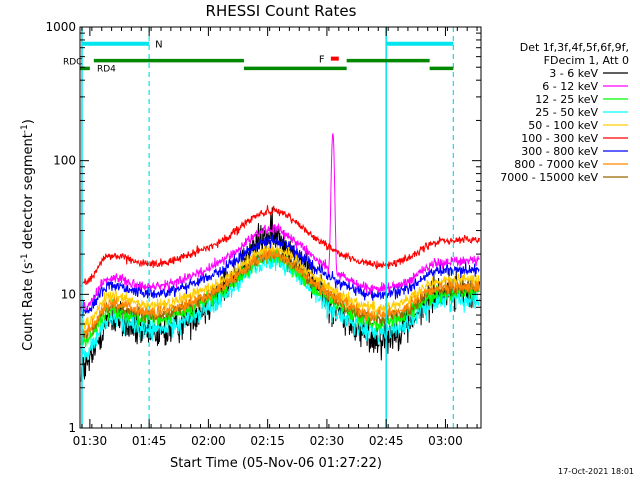 This screenshot has width=640, height=480. I want to click on legend-label: 12 - 25 keV, so click(566, 99).